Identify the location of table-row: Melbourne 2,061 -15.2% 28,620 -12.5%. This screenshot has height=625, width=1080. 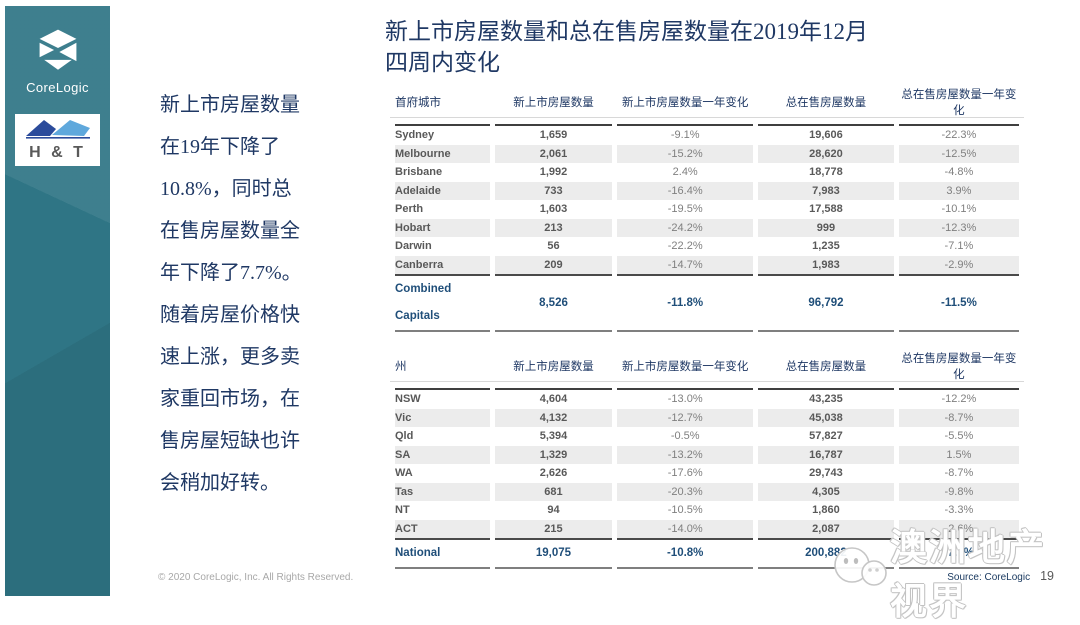
(707, 153).